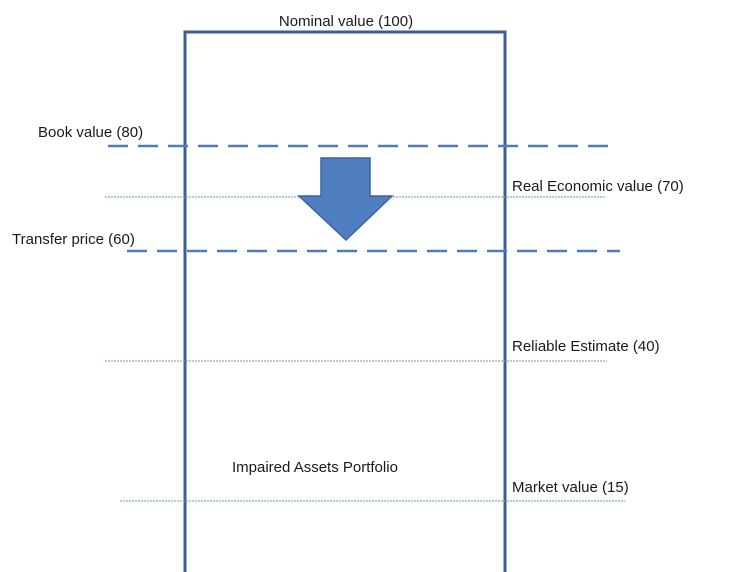 Image resolution: width=747 pixels, height=572 pixels. What do you see at coordinates (586, 346) in the screenshot?
I see `reliable-estimate-label: Reliable Estimate (40)` at bounding box center [586, 346].